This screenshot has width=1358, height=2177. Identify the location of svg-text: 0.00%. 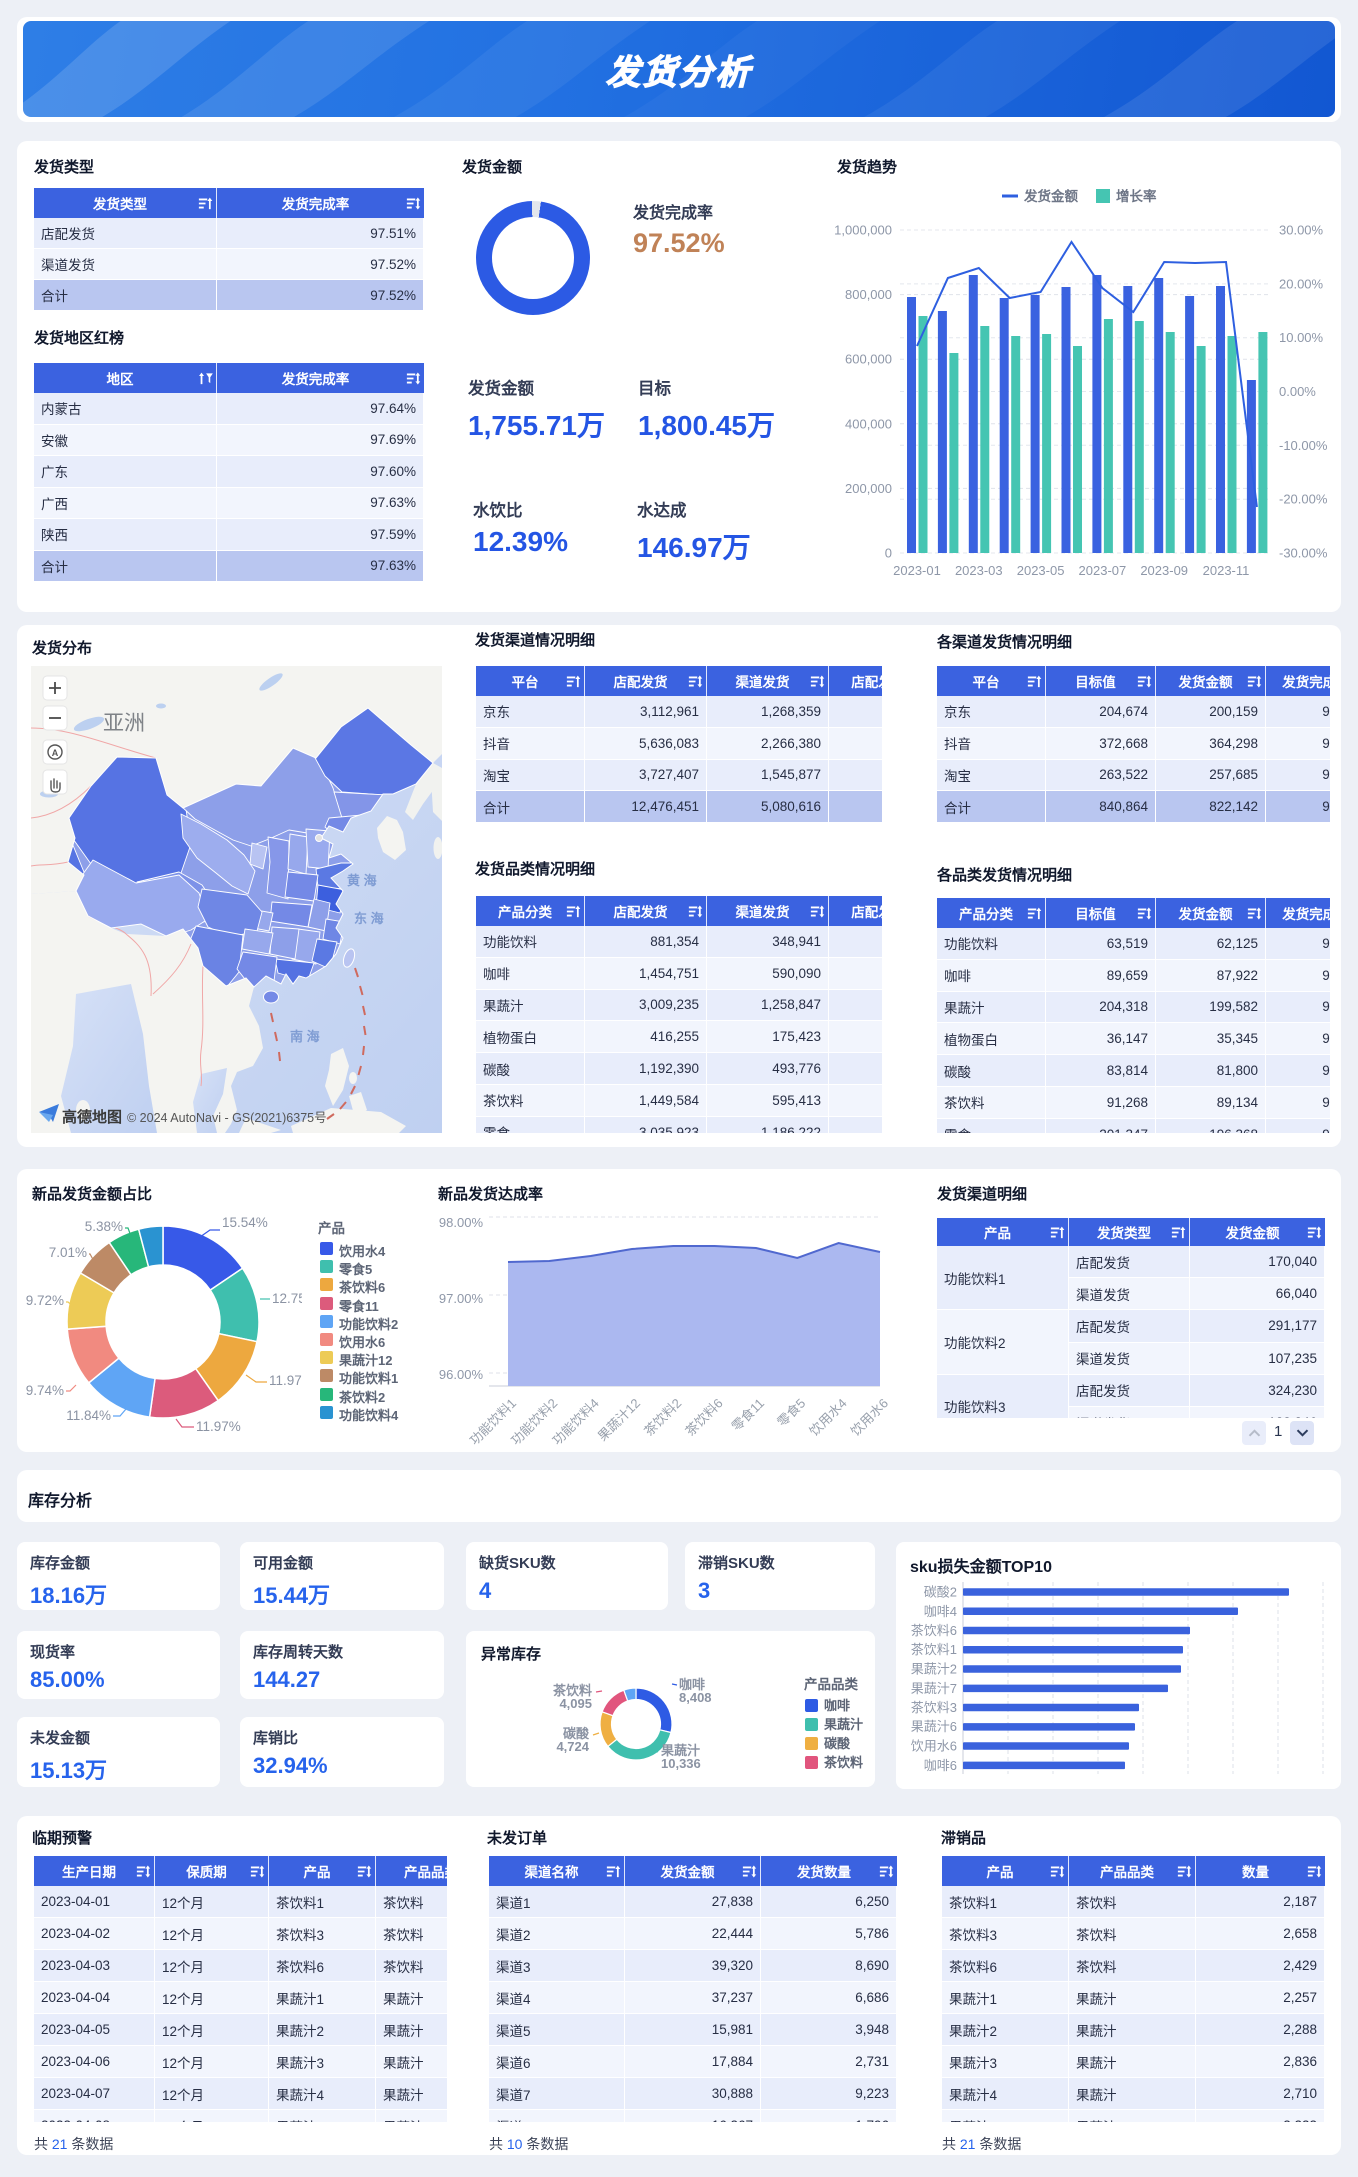
(1297, 391).